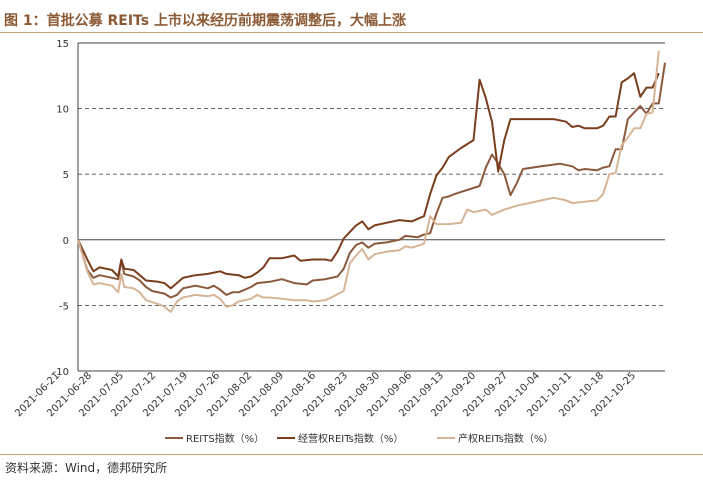 The height and width of the screenshot is (484, 703). I want to click on top-divider, so click(351, 32).